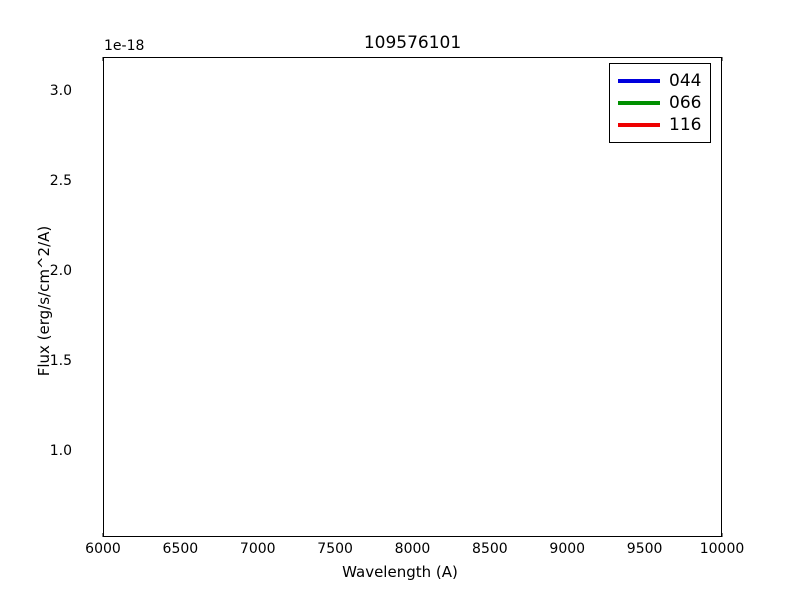 The image size is (800, 600). What do you see at coordinates (490, 549) in the screenshot?
I see `x-tick-label: 8500` at bounding box center [490, 549].